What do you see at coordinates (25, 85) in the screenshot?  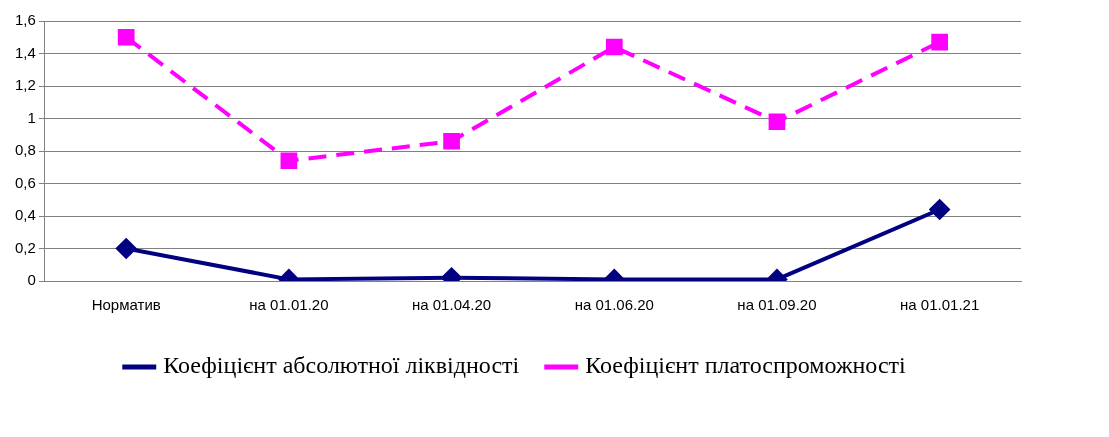 I see `y-tick-label: 1,2` at bounding box center [25, 85].